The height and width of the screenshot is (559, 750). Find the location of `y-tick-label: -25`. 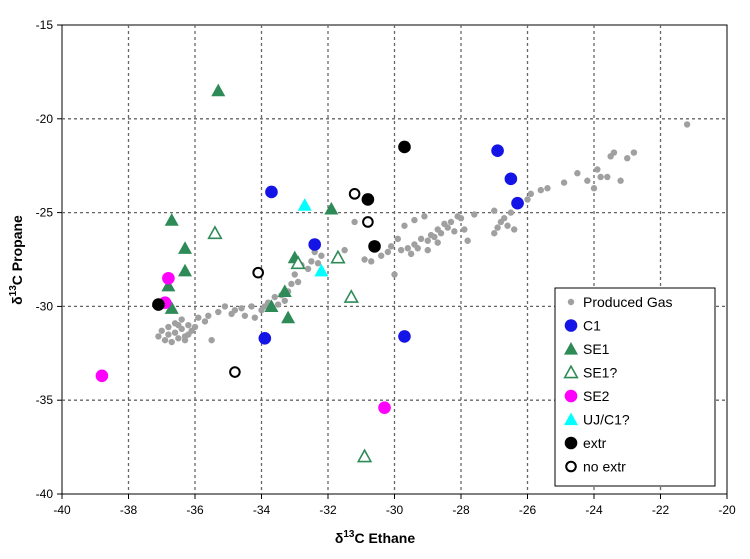

y-tick-label: -25 is located at coordinates (45, 213).